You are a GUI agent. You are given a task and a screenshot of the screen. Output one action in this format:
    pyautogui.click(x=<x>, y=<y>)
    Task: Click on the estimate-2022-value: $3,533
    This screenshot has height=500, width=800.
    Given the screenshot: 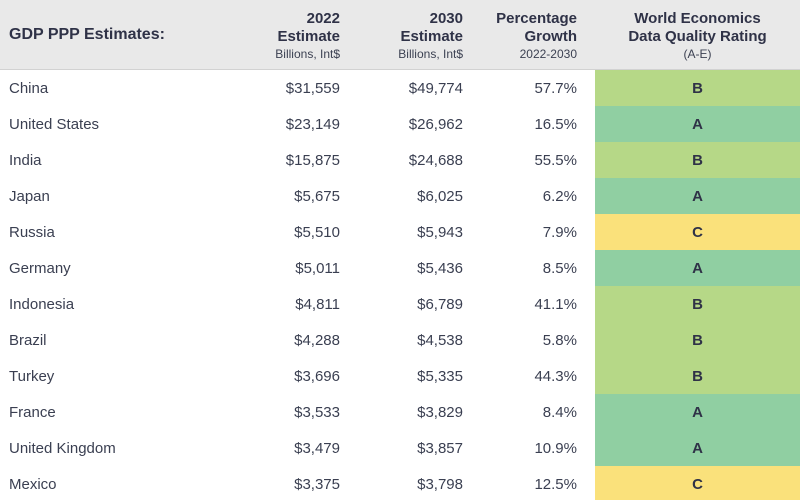 What is the action you would take?
    pyautogui.click(x=317, y=412)
    